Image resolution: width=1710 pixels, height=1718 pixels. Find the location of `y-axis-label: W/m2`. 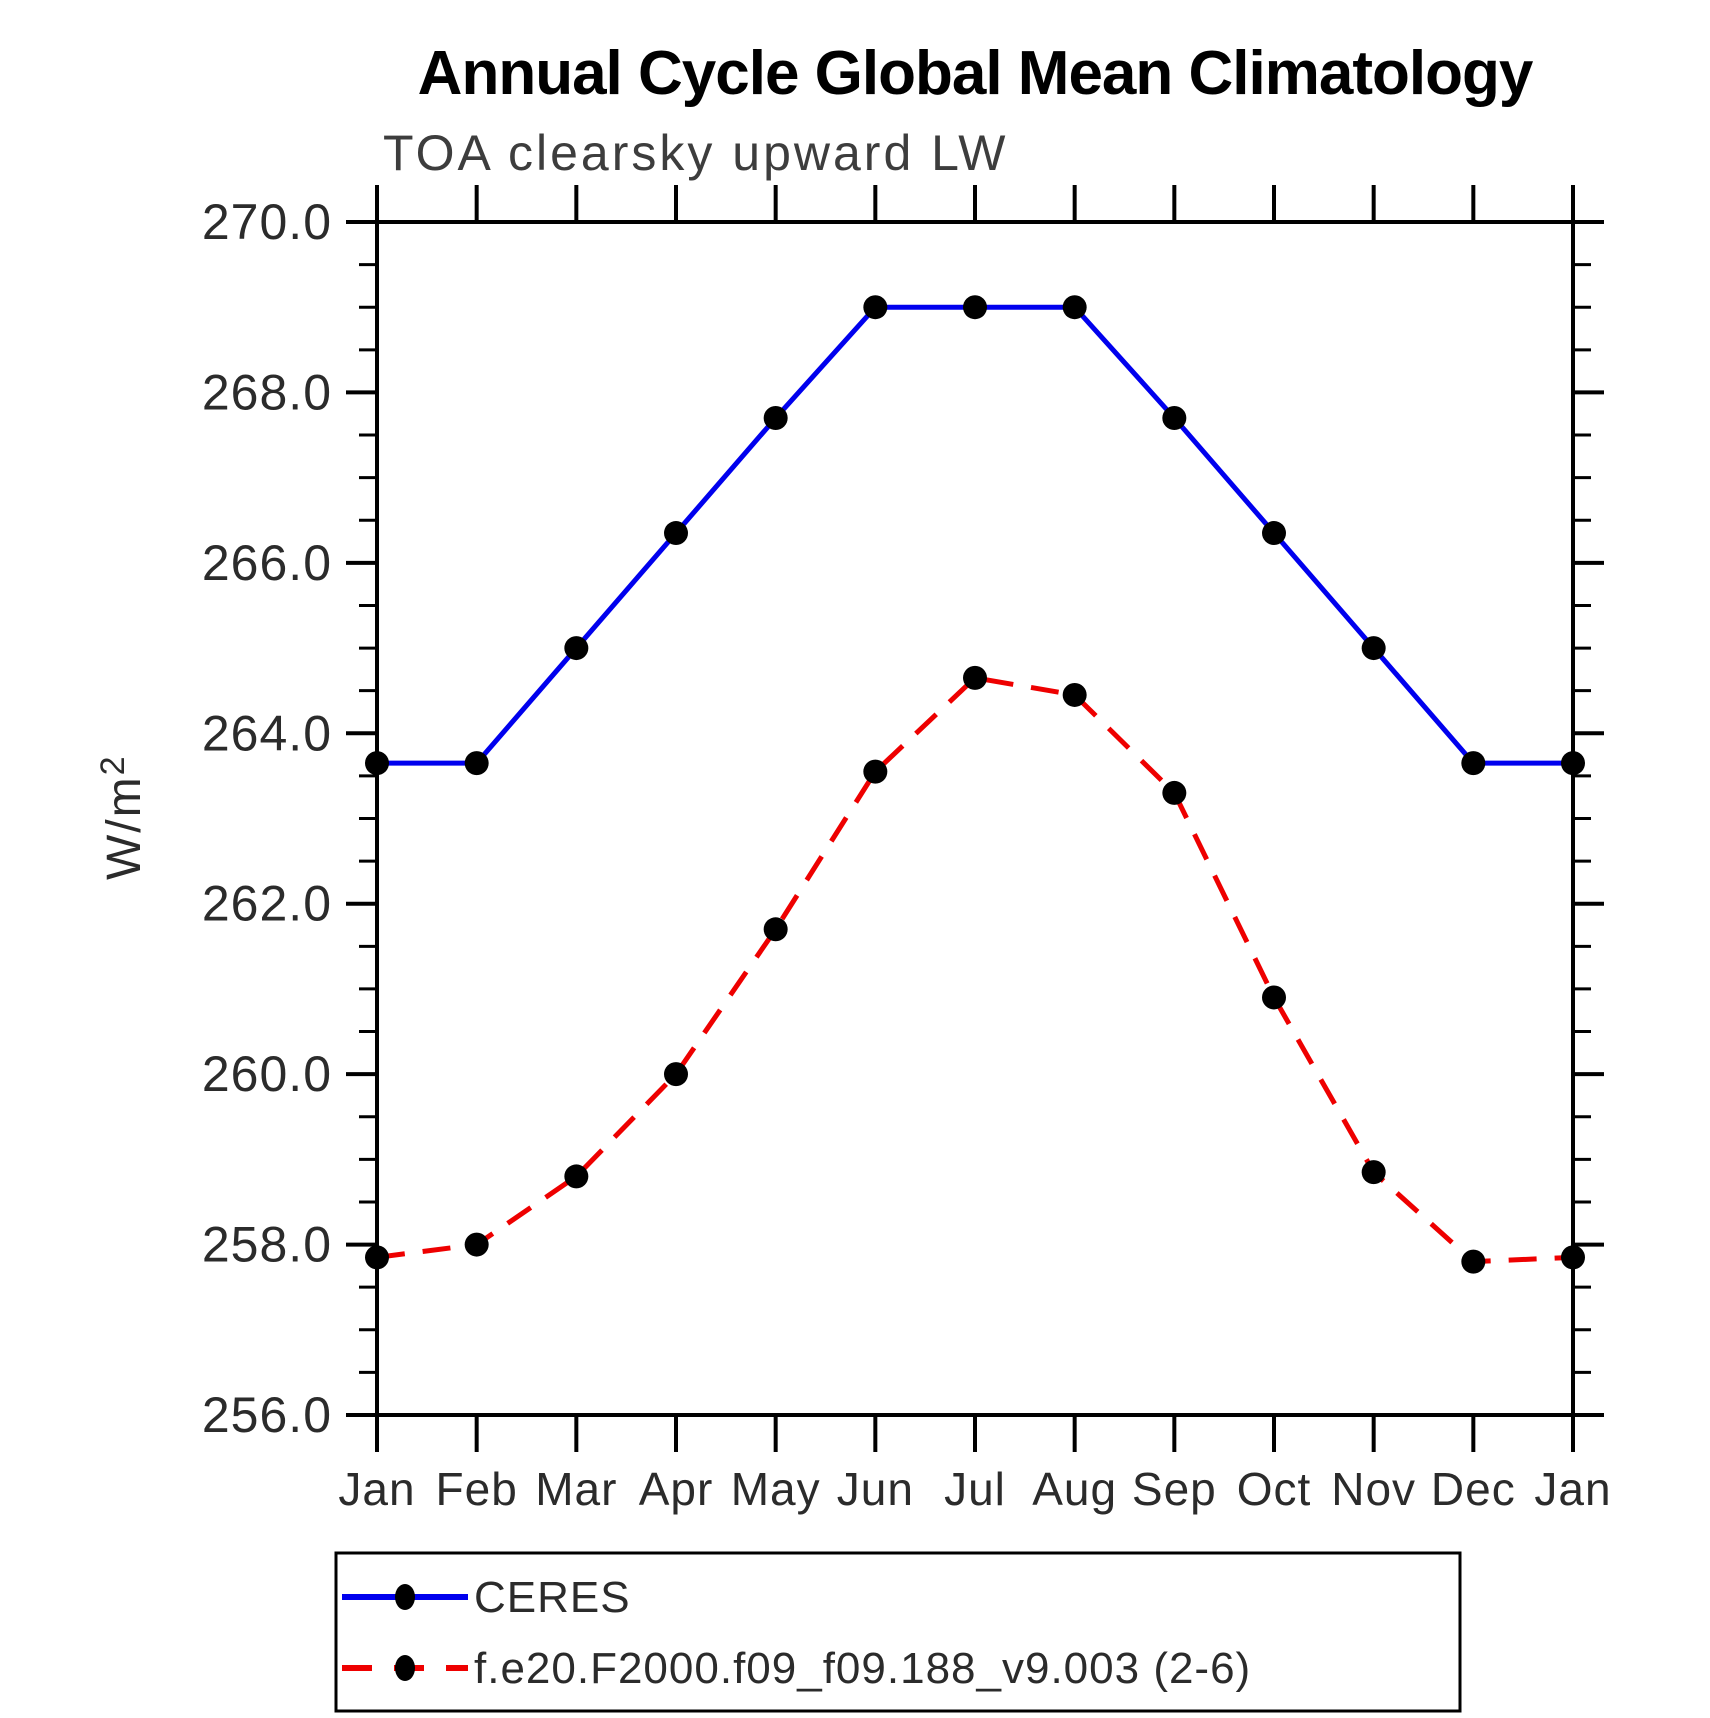

y-axis-label: W/m2 is located at coordinates (122, 817).